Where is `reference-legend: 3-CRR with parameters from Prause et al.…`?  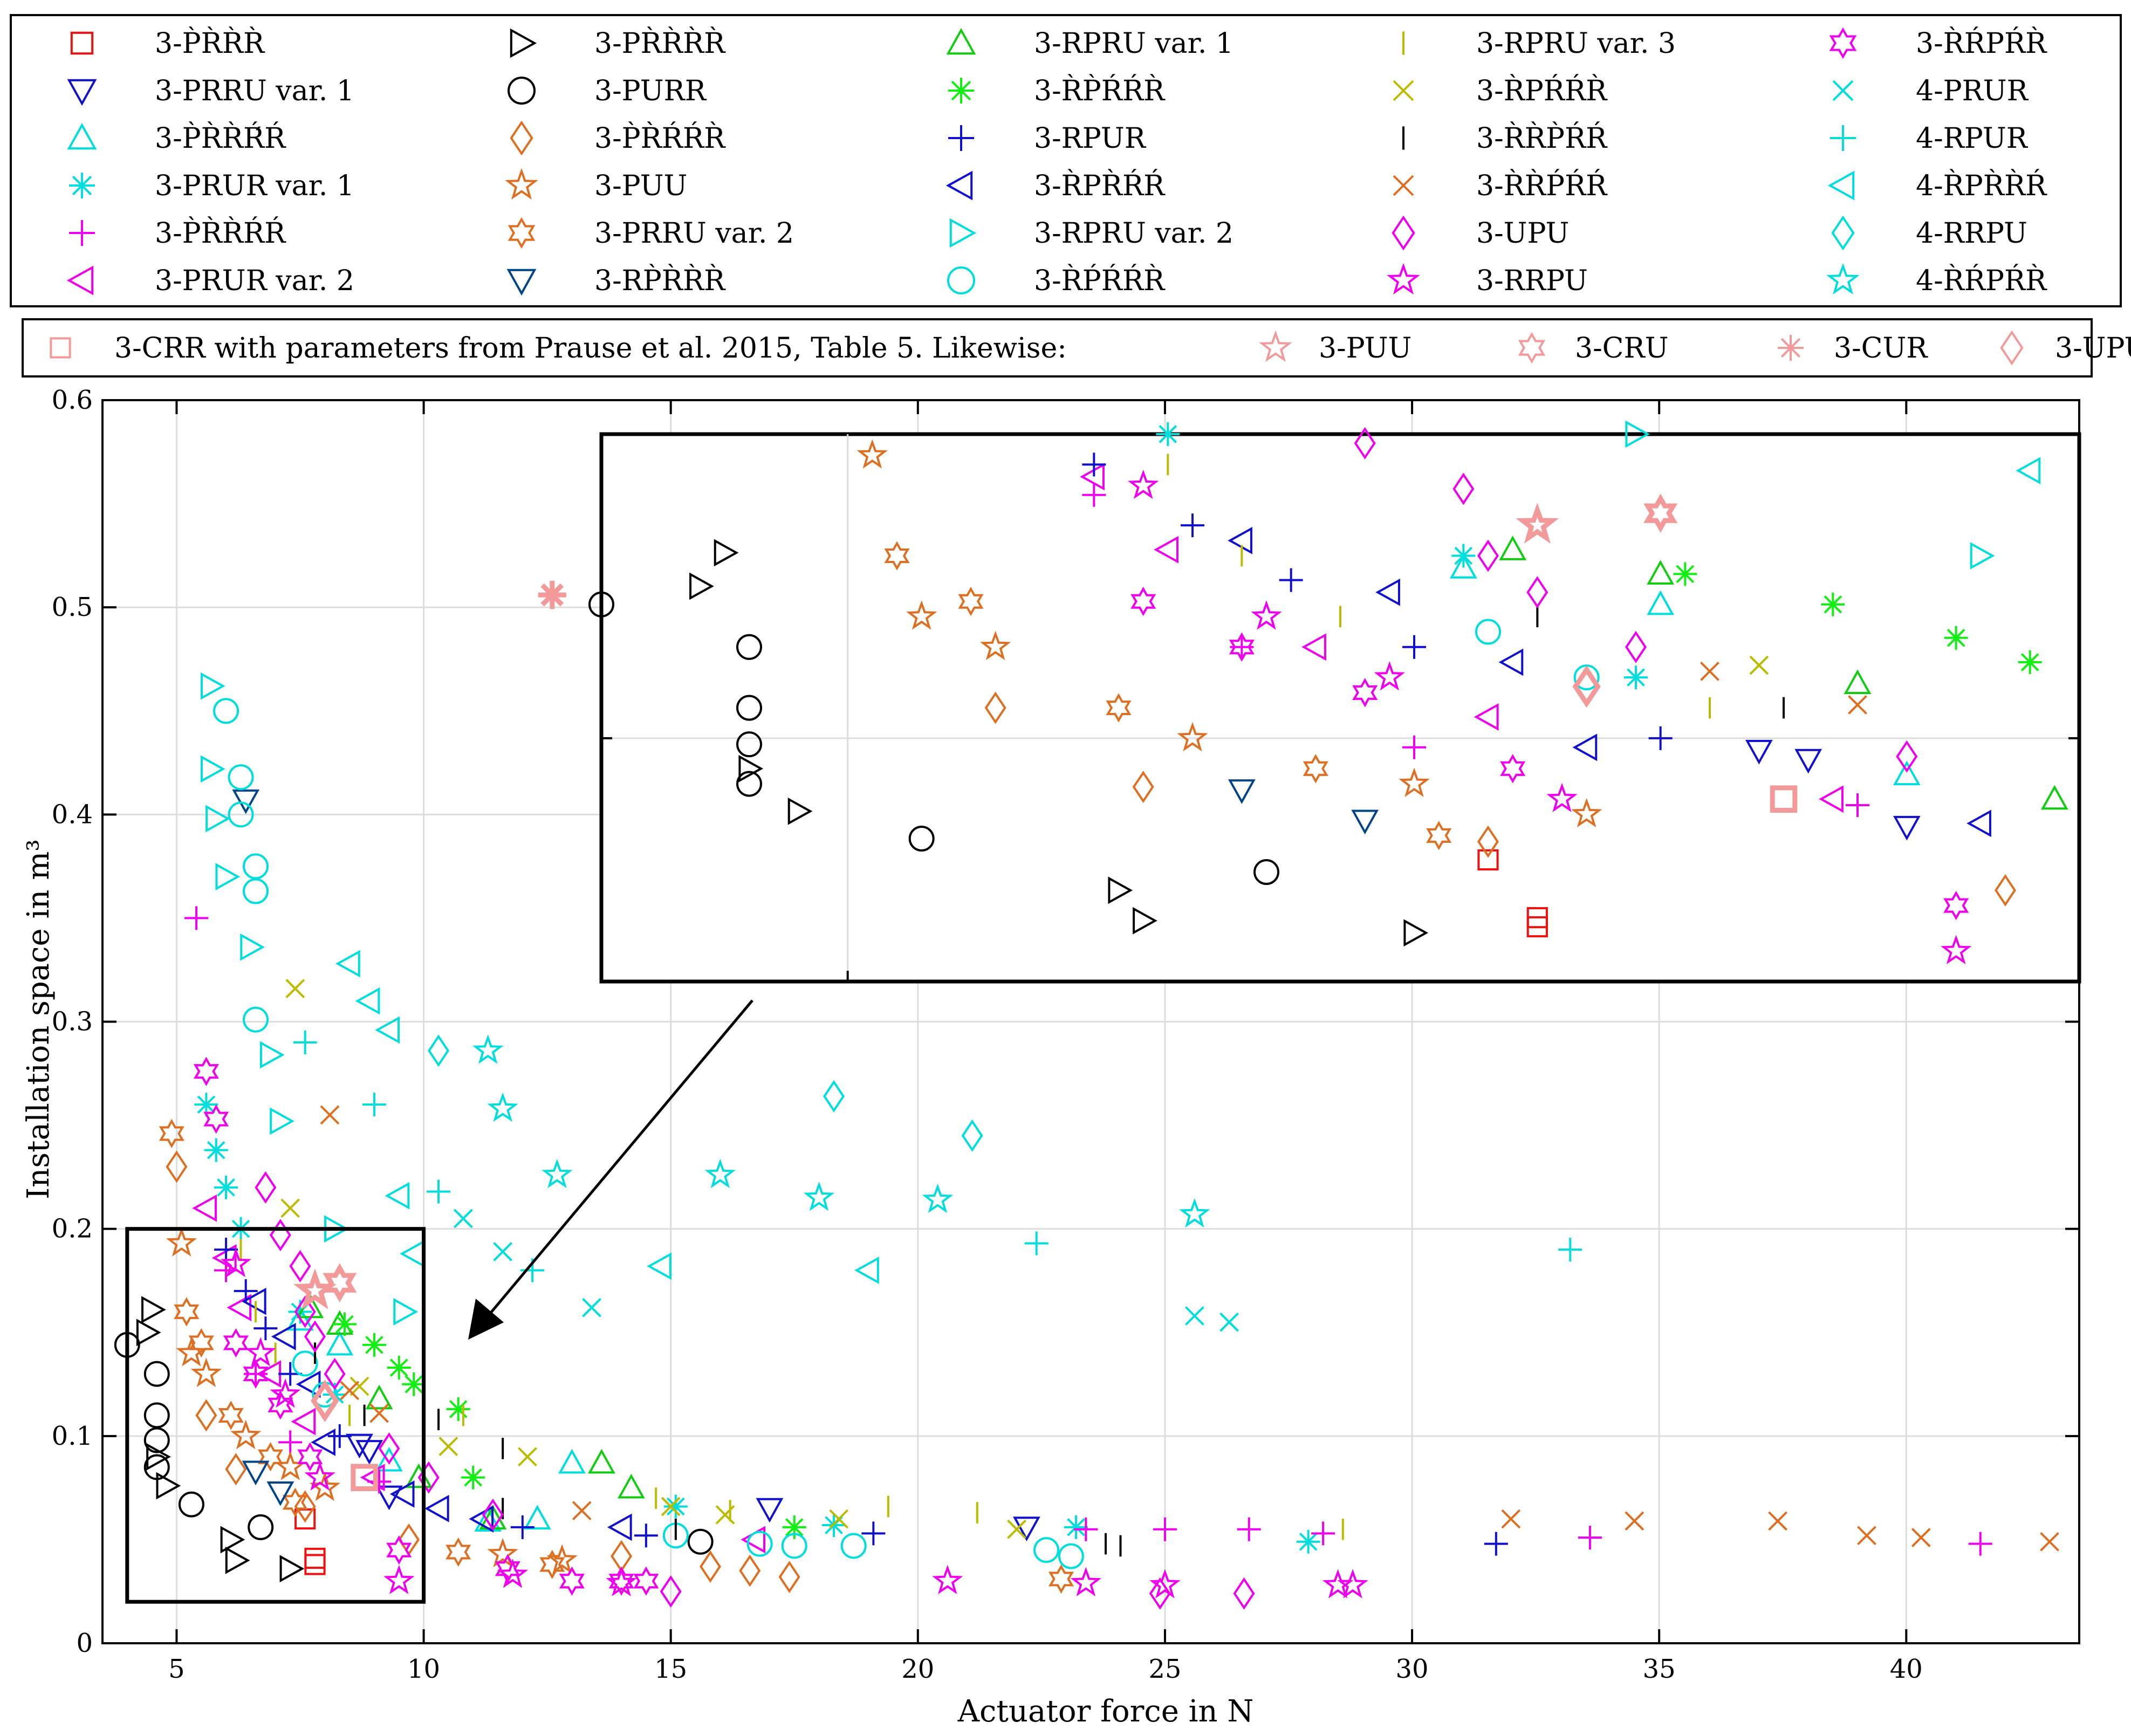
reference-legend: 3-CRR with parameters from Prause et al.… is located at coordinates (1090, 348).